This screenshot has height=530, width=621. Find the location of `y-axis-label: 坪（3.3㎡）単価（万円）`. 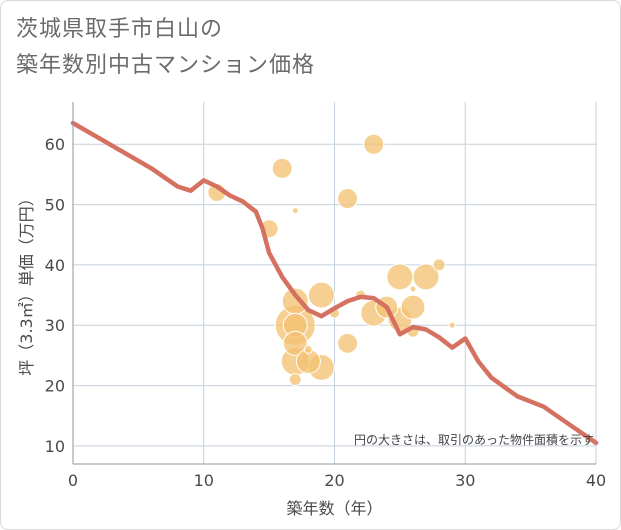

y-axis-label: 坪（3.3㎡）単価（万円） is located at coordinates (26, 282).